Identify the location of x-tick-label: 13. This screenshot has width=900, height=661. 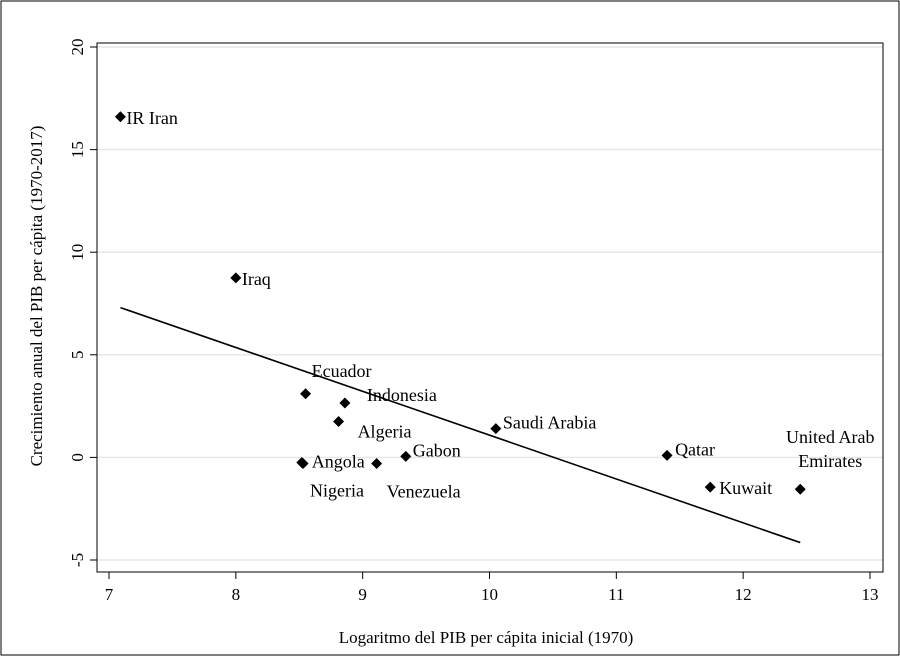
(870, 594).